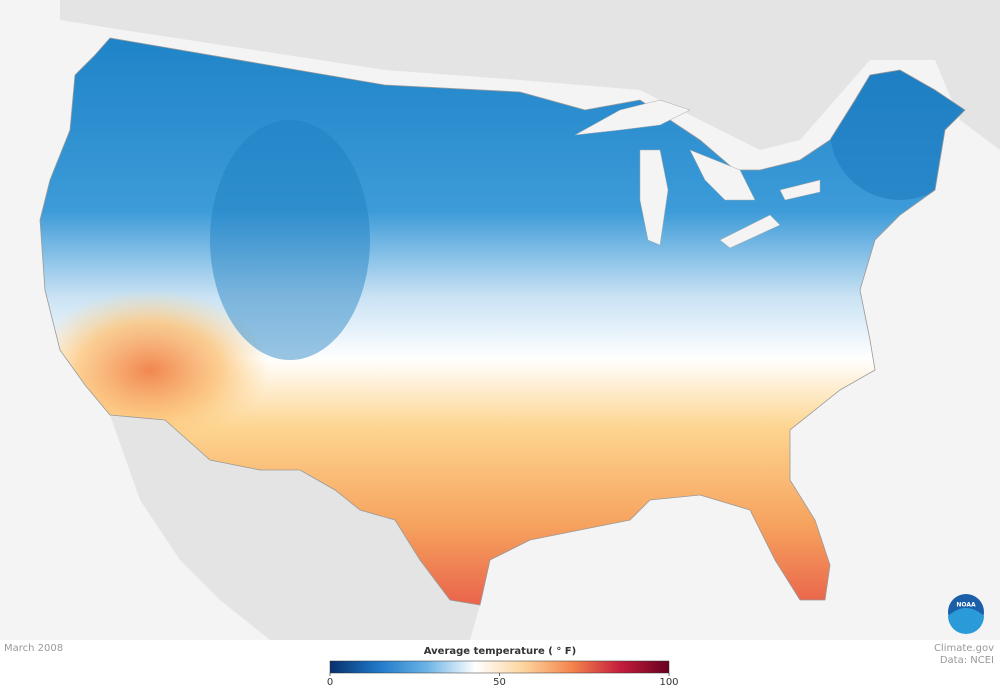 This screenshot has height=694, width=1000. What do you see at coordinates (750, 231) in the screenshot?
I see `lake-erie` at bounding box center [750, 231].